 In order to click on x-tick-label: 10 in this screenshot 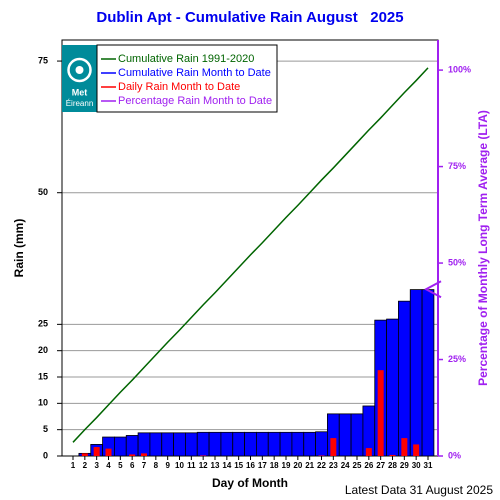, I will do `click(179, 465)`.